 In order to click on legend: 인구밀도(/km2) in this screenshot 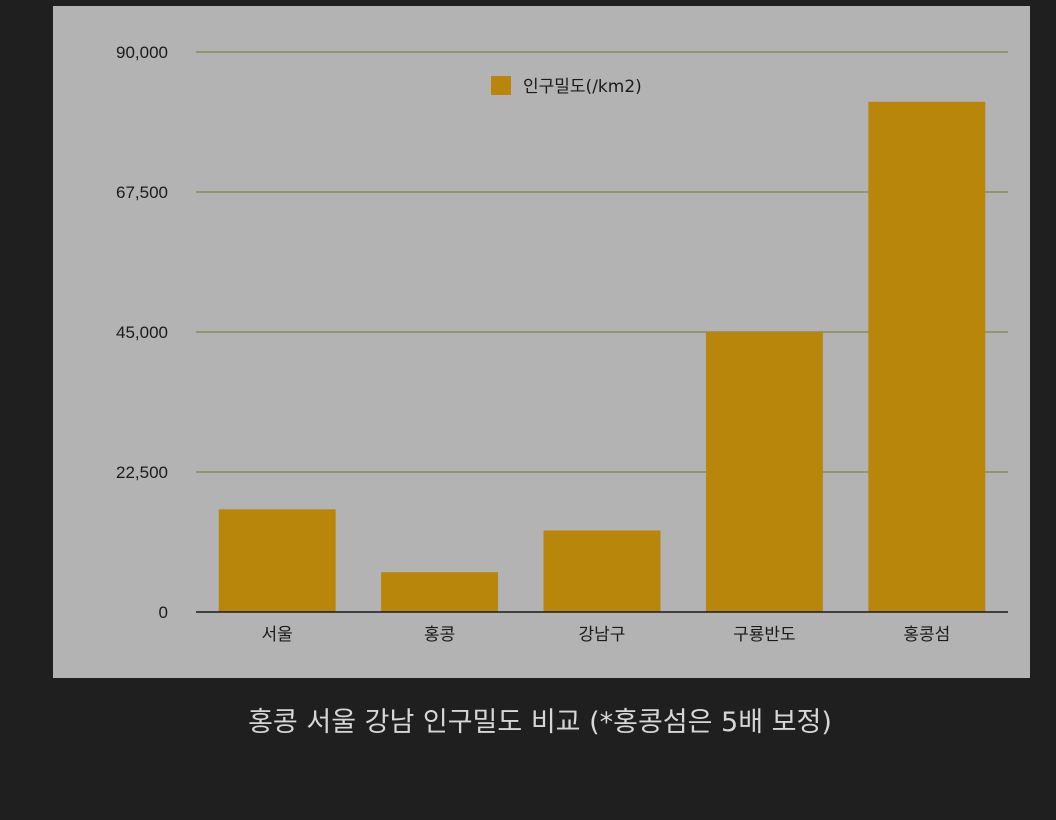, I will do `click(566, 86)`.